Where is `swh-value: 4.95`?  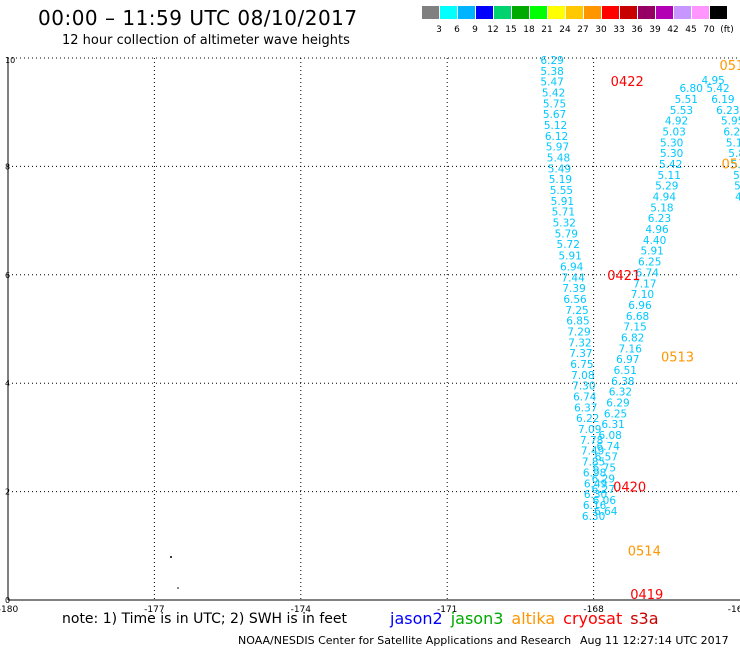 swh-value: 4.95 is located at coordinates (712, 81).